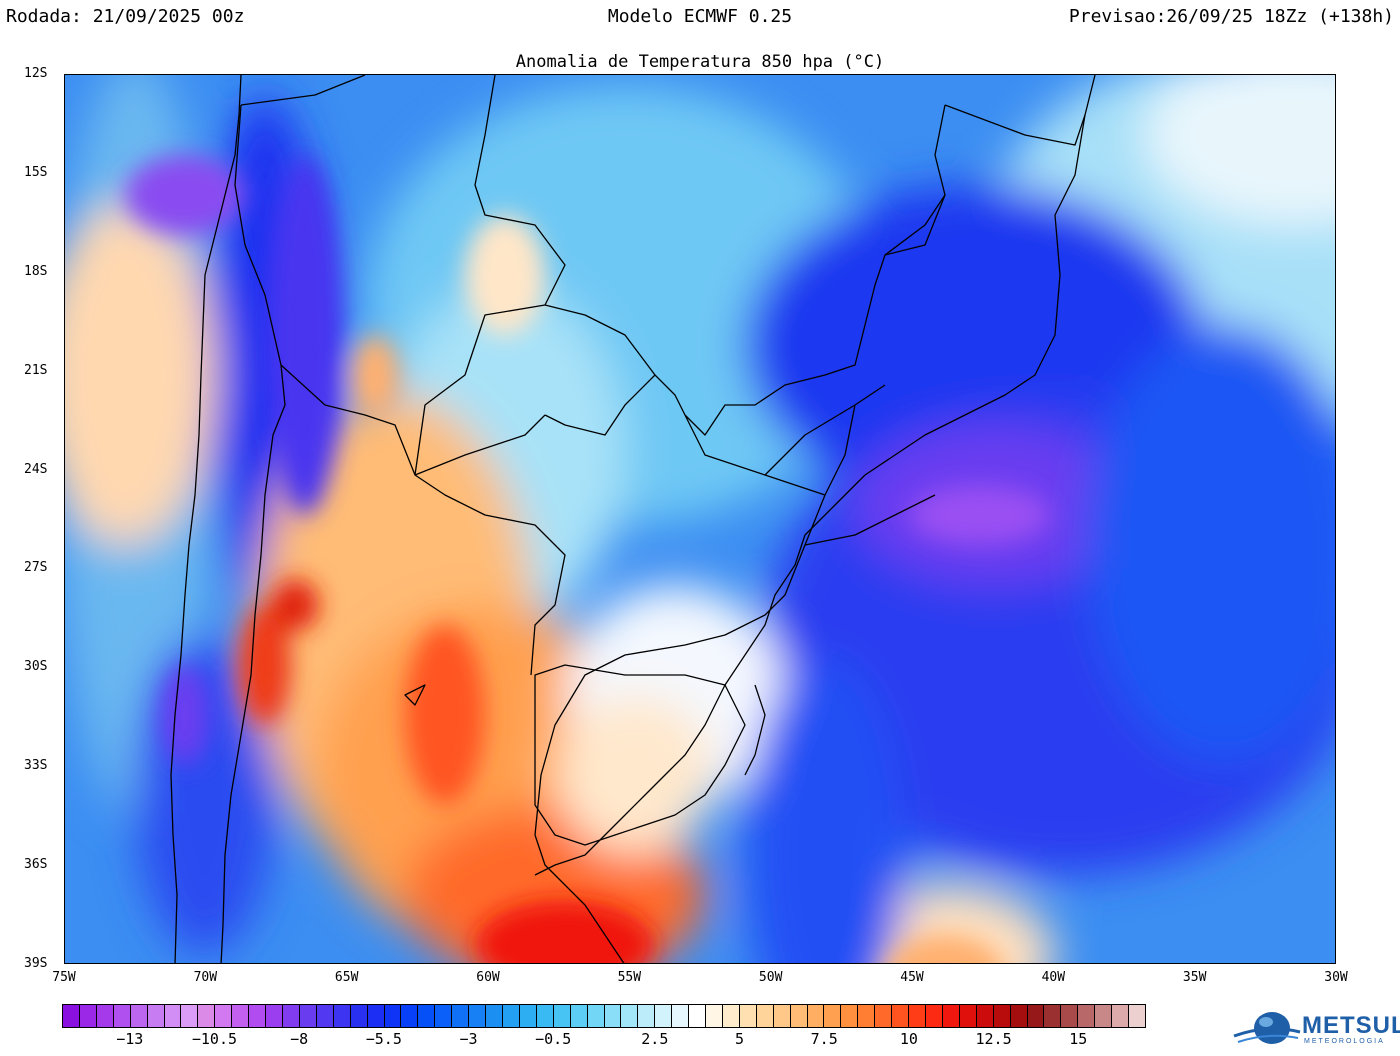 This screenshot has height=1056, width=1400. I want to click on colorbar, so click(604, 1016).